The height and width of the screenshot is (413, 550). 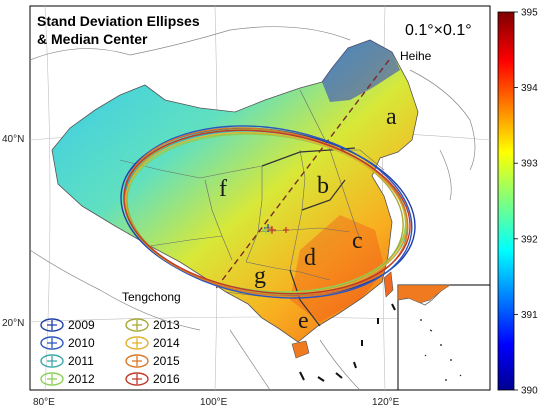 I want to click on colorbar-tick-label-390: 390, so click(x=529, y=391).